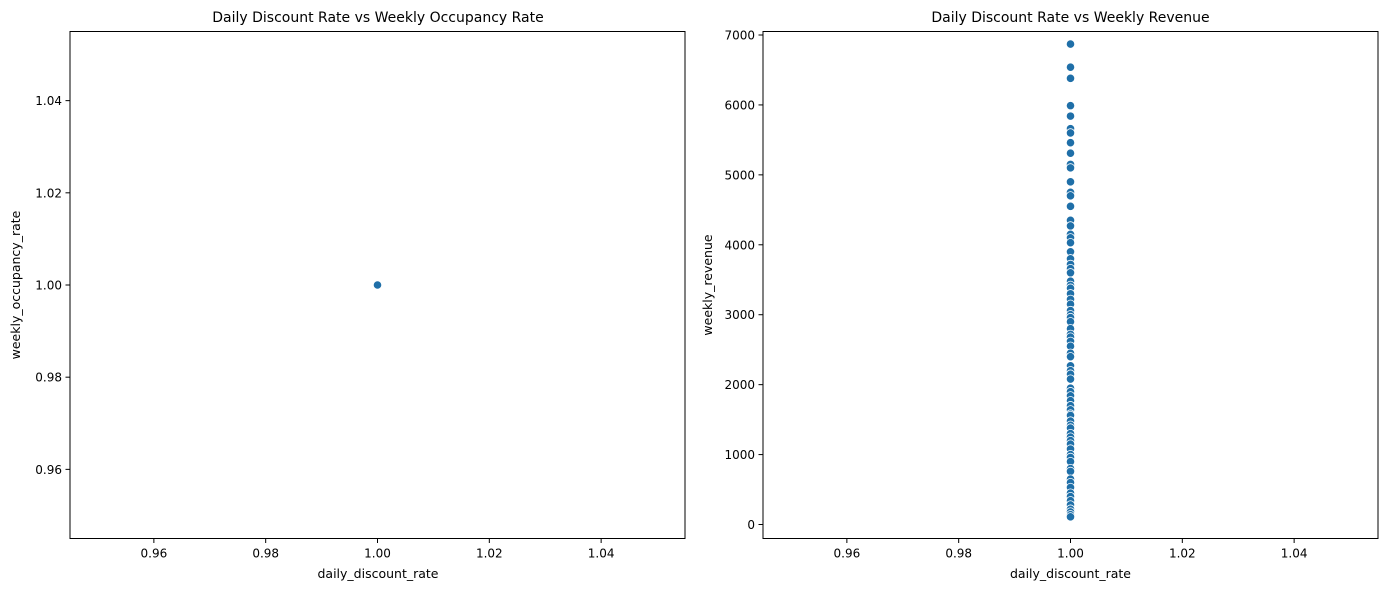 This screenshot has width=1390, height=594. What do you see at coordinates (739, 105) in the screenshot?
I see `y-tick-label: 6000` at bounding box center [739, 105].